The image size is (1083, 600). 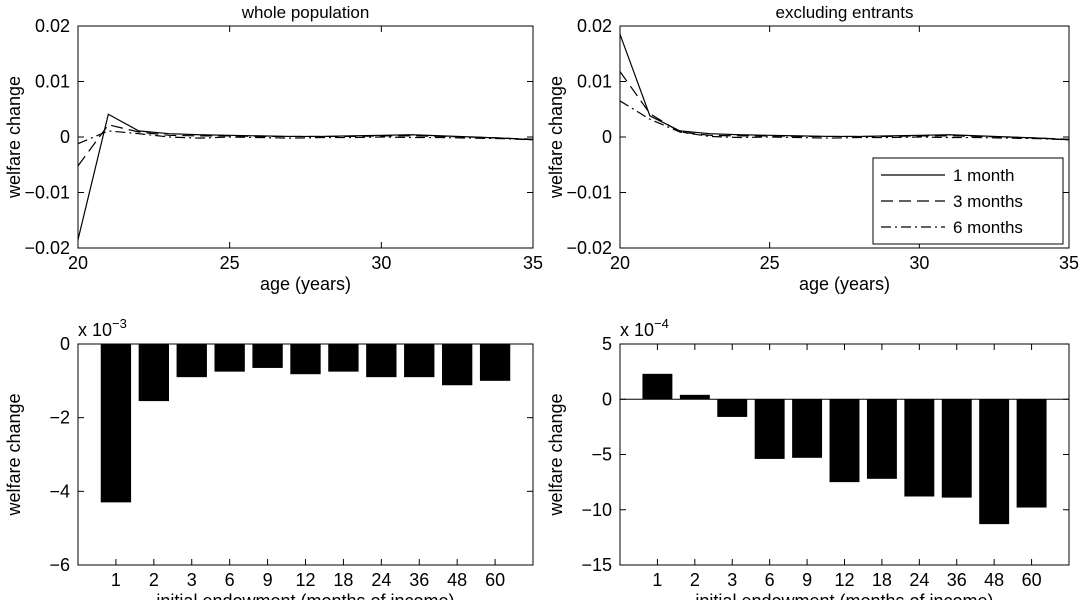 What do you see at coordinates (59, 418) in the screenshot?
I see `y-tick-label: −2` at bounding box center [59, 418].